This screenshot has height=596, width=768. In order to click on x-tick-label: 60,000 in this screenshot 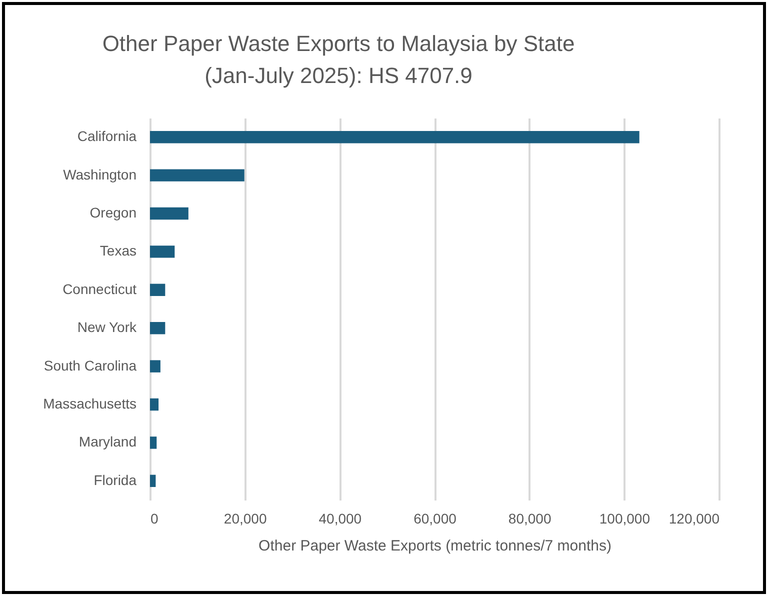, I will do `click(435, 518)`.